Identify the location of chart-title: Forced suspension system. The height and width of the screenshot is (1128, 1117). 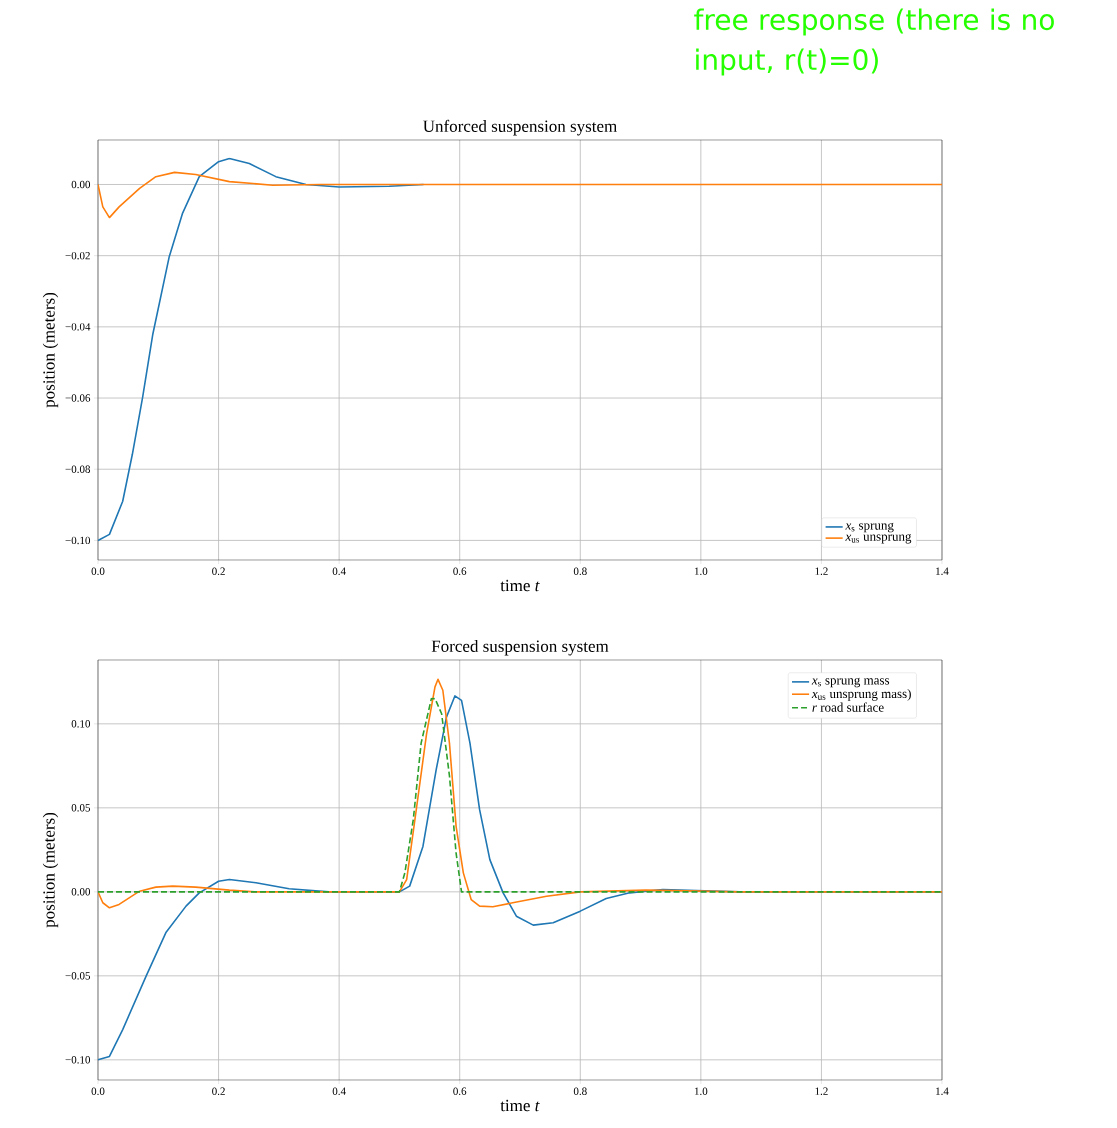
(520, 648).